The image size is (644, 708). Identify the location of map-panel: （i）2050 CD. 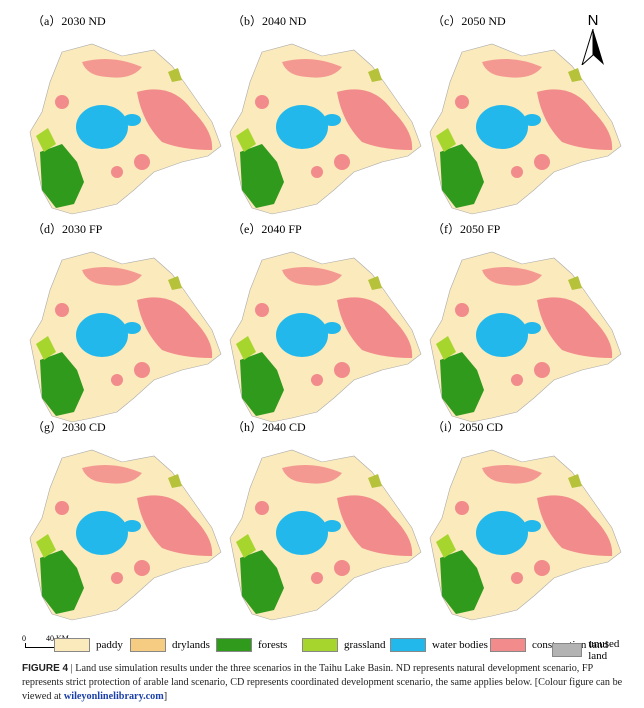
(524, 519).